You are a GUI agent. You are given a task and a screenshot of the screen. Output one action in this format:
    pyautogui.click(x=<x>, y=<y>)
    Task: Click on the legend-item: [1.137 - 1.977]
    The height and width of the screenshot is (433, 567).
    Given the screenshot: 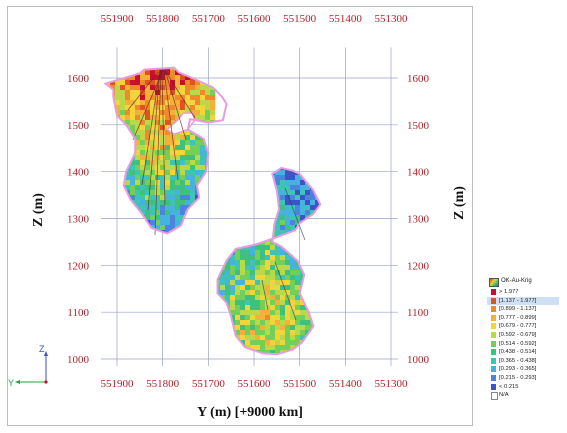 What is the action you would take?
    pyautogui.click(x=523, y=300)
    